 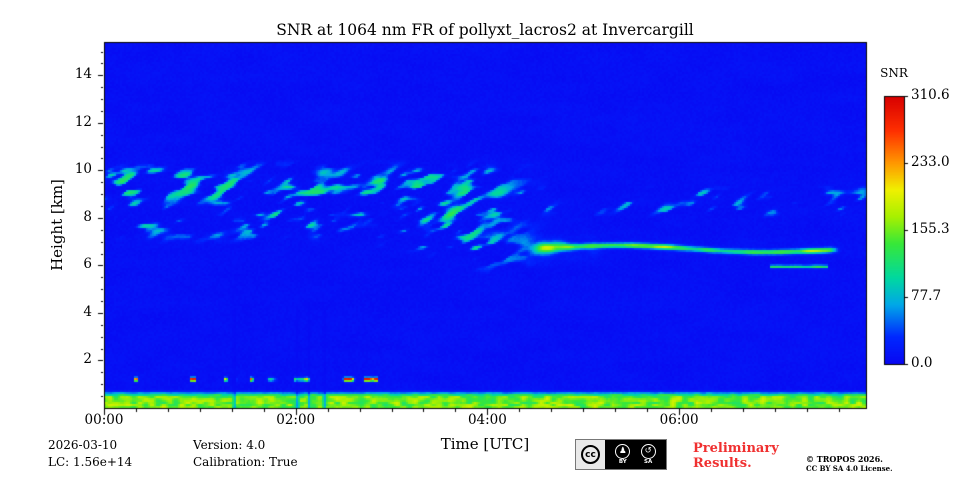 I want to click on person-icon: ♟, so click(x=623, y=451).